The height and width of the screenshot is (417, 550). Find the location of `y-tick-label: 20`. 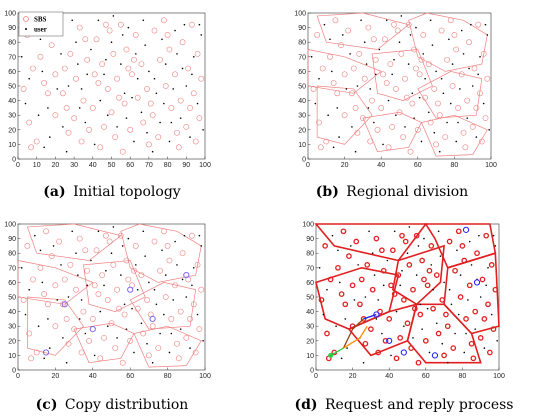

y-tick-label: 20 is located at coordinates (310, 341).